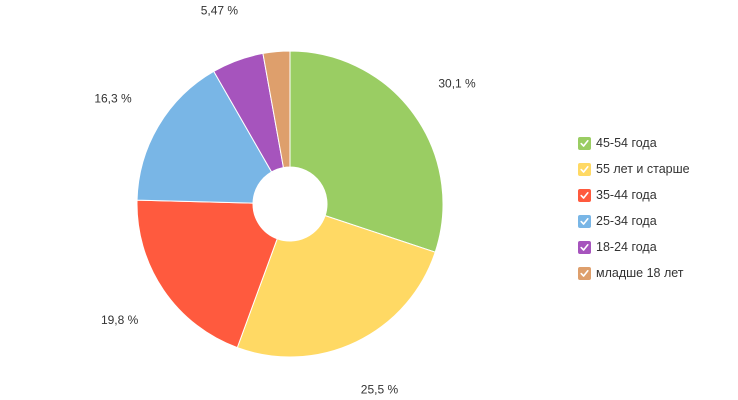  I want to click on legend-item-3: 25-34 года, so click(634, 221).